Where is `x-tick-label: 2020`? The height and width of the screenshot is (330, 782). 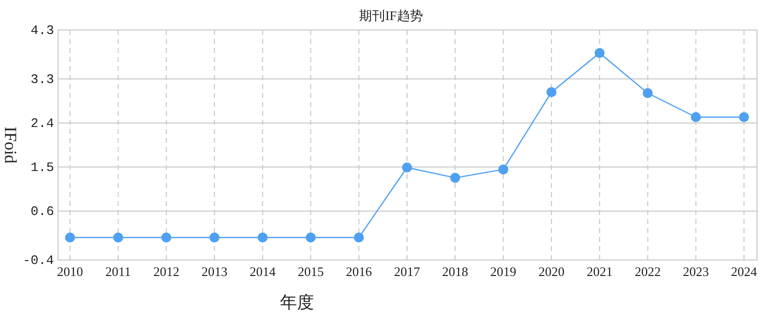
x-tick-label: 2020 is located at coordinates (551, 271).